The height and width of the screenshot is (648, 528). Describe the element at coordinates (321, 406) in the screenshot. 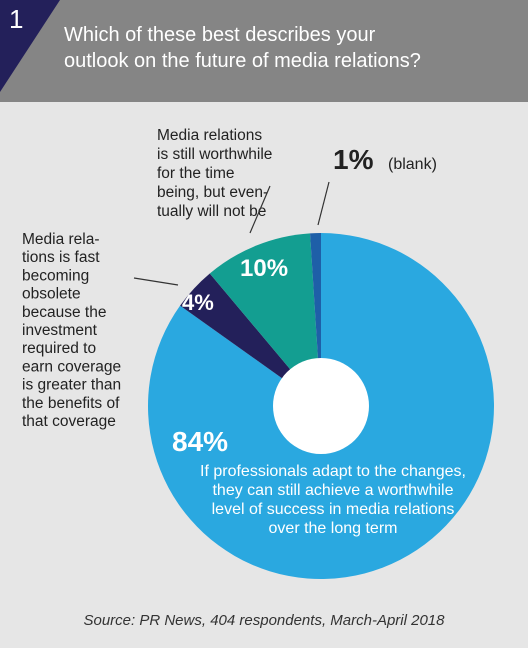

I see `donut-hole` at that location.